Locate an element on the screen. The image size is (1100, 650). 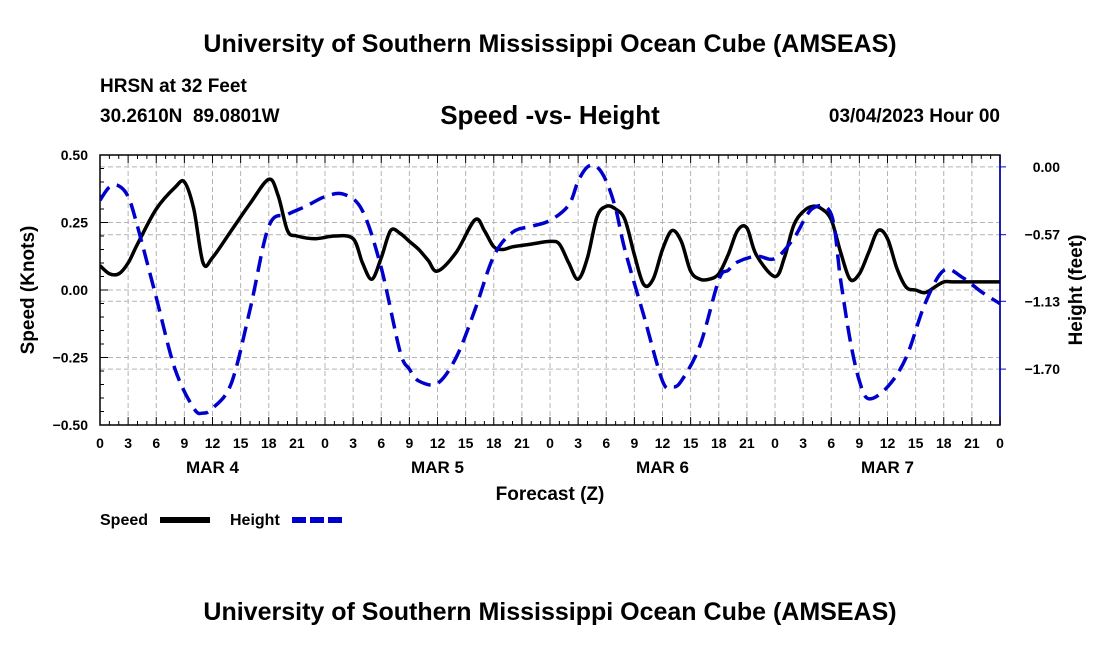
y-tick-label-right: −1.70 is located at coordinates (1043, 369).